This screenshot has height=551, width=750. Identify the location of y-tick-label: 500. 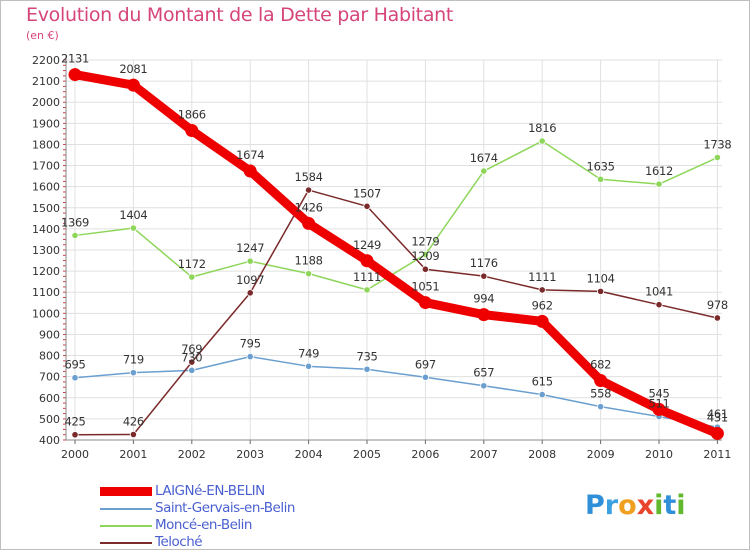
(49, 419).